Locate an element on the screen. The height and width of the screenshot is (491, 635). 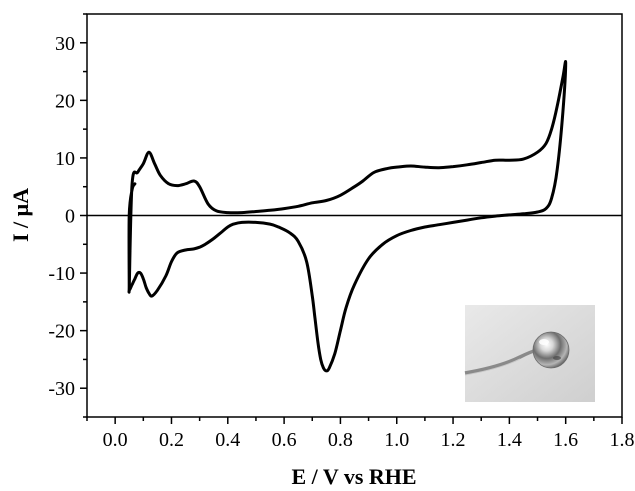
x-tick-label: 1.6 is located at coordinates (565, 440).